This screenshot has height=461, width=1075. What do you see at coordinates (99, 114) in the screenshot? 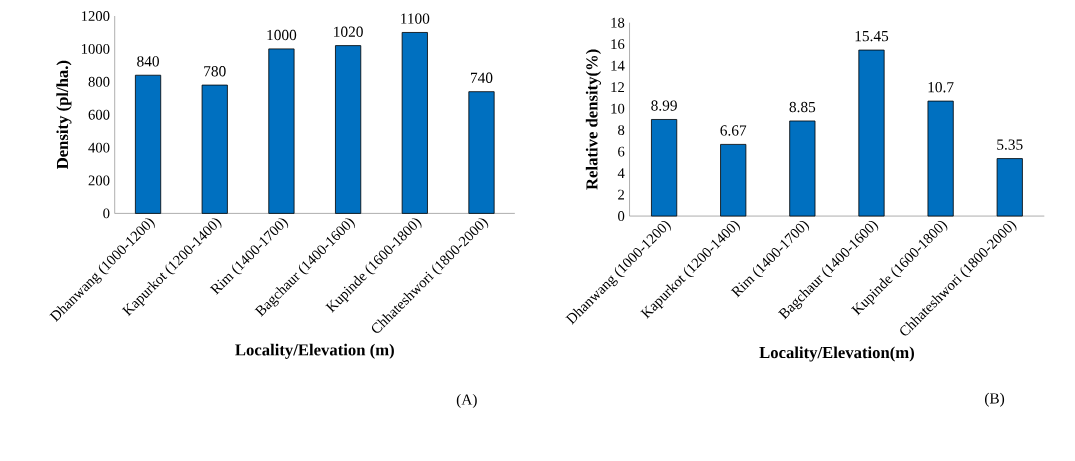
I see `y-tick-label: 600` at bounding box center [99, 114].